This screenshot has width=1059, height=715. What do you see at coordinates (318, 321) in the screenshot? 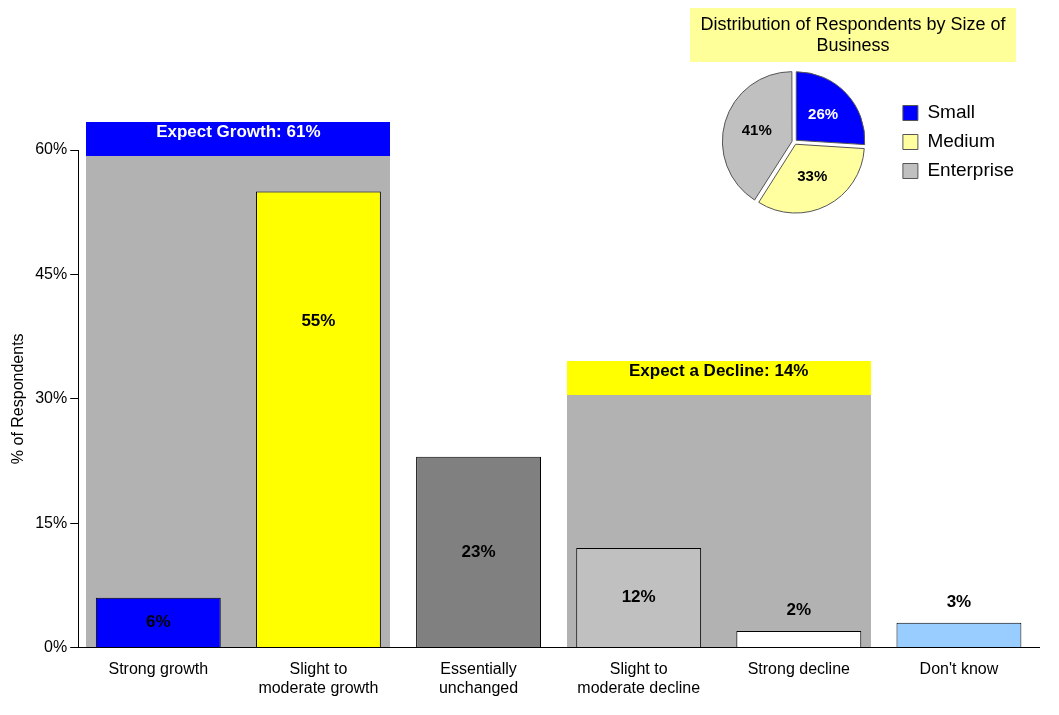
I see `data-label: 55%` at bounding box center [318, 321].